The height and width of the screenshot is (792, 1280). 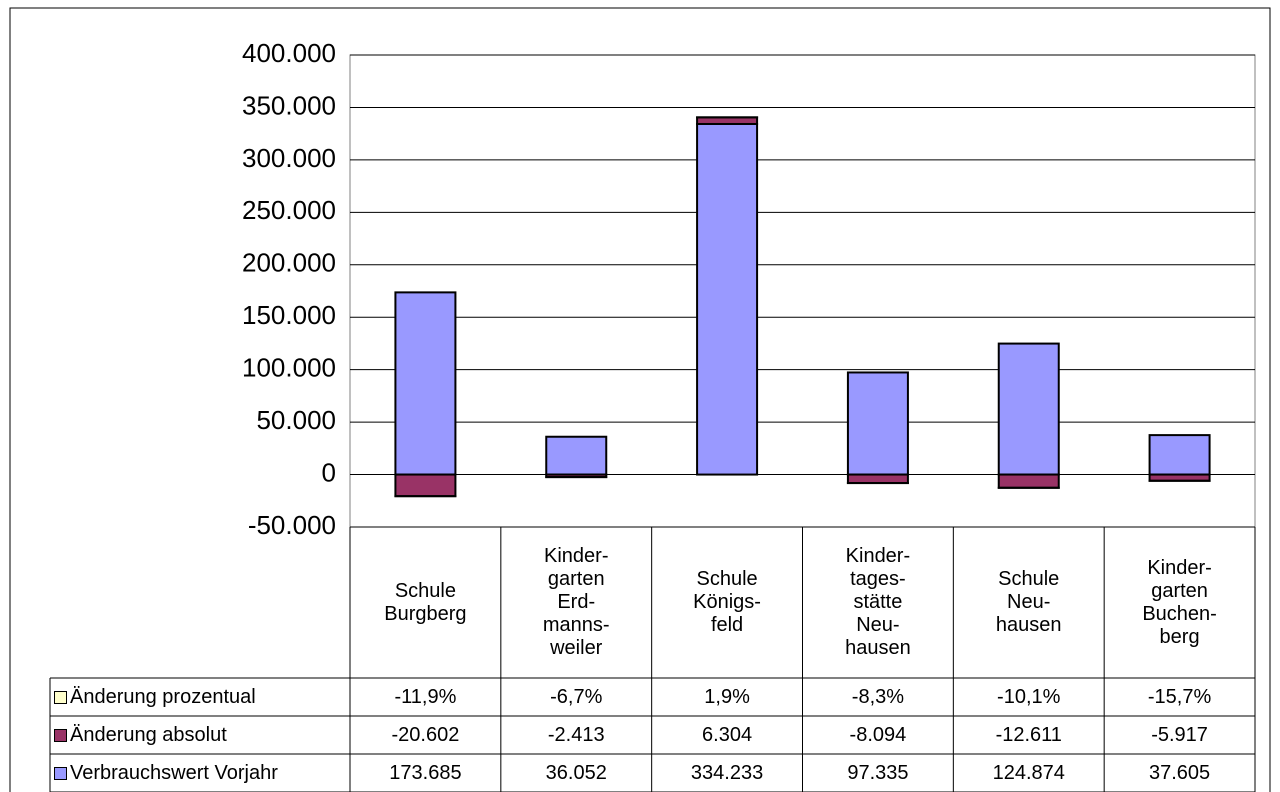 What do you see at coordinates (878, 734) in the screenshot?
I see `data-label: -8.094` at bounding box center [878, 734].